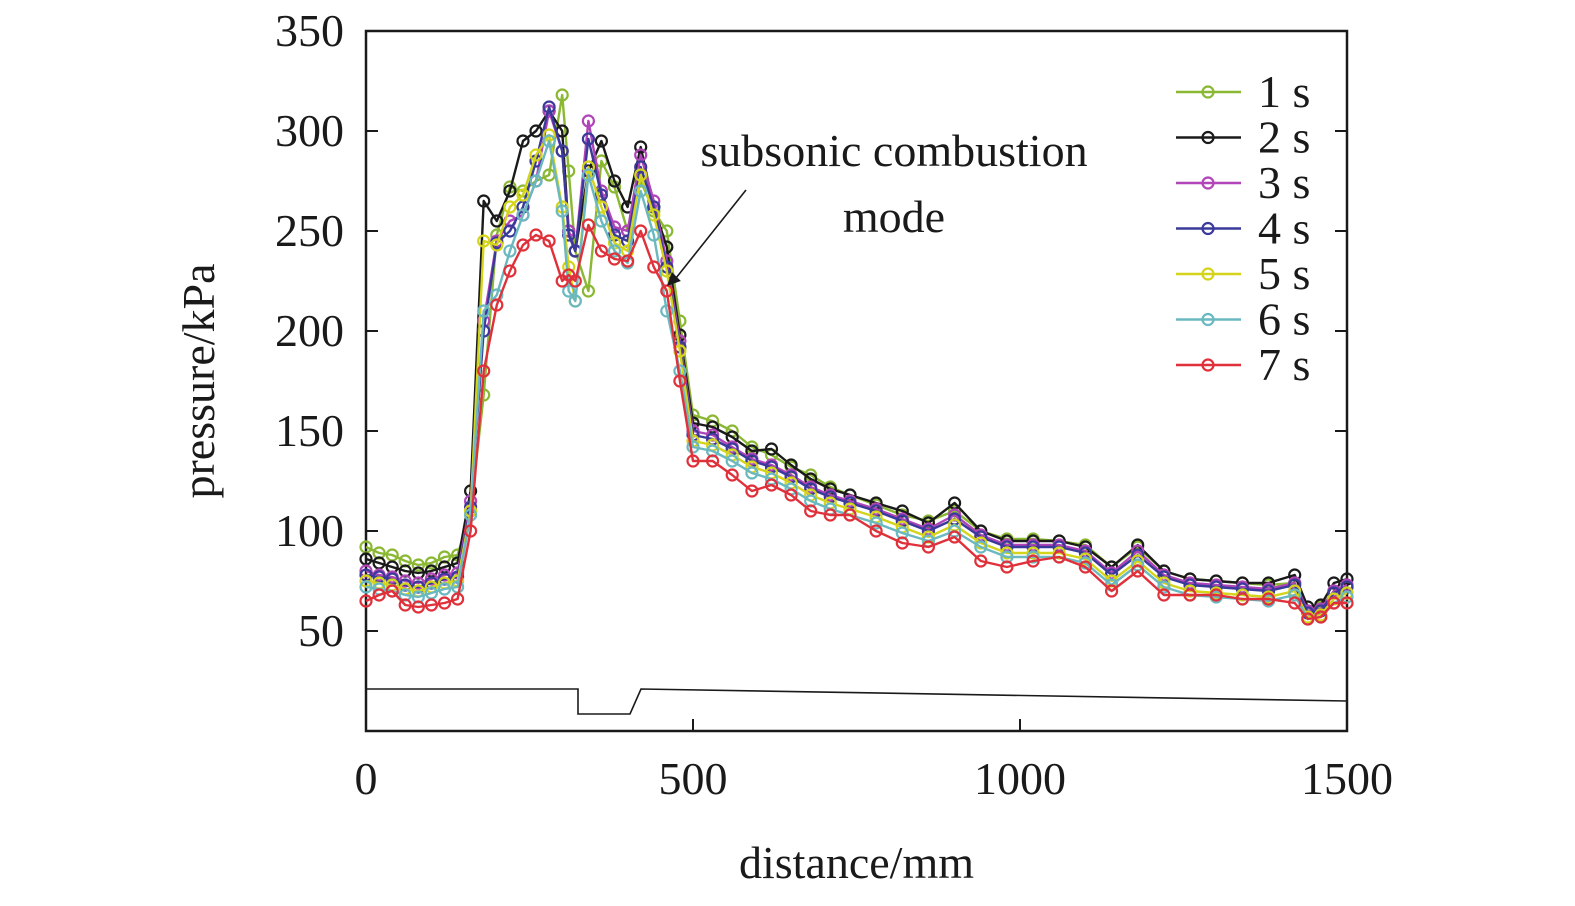 This screenshot has width=1575, height=906. Describe the element at coordinates (673, 279) in the screenshot. I see `annotation-arrow-head` at that location.